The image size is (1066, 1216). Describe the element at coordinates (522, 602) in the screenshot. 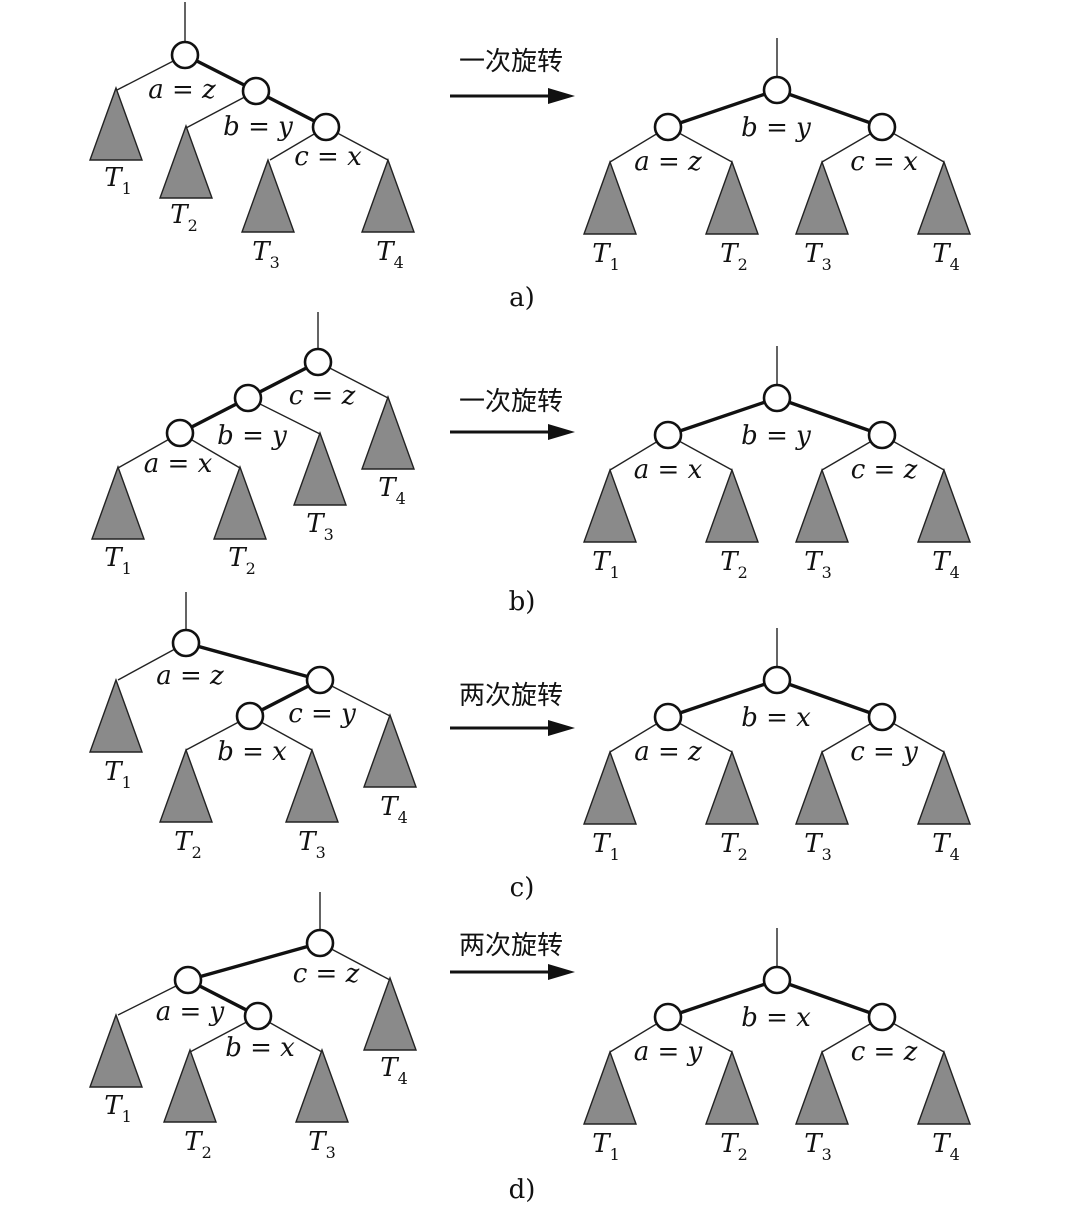

I see `panel-1-caption: b)` at that location.